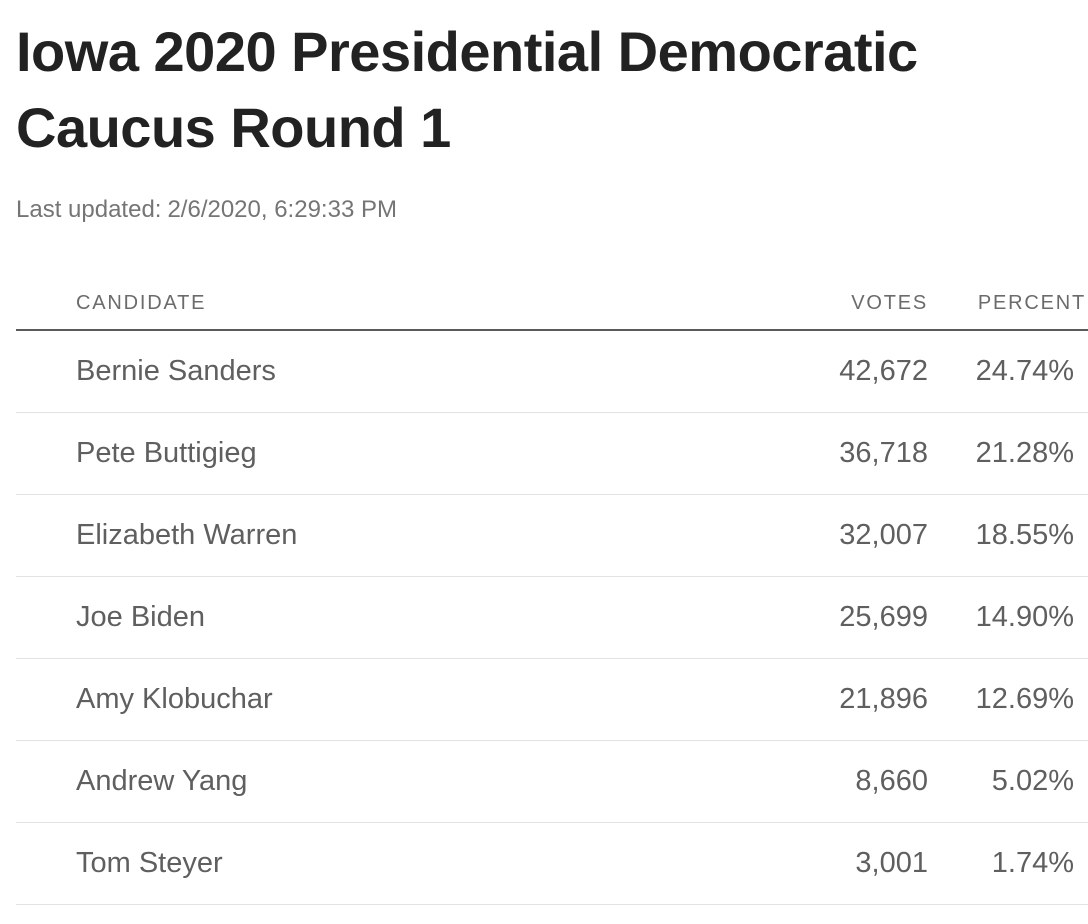  What do you see at coordinates (552, 210) in the screenshot?
I see `last-updated: Last updated: 2/6/2020, 6:29:33 PM` at bounding box center [552, 210].